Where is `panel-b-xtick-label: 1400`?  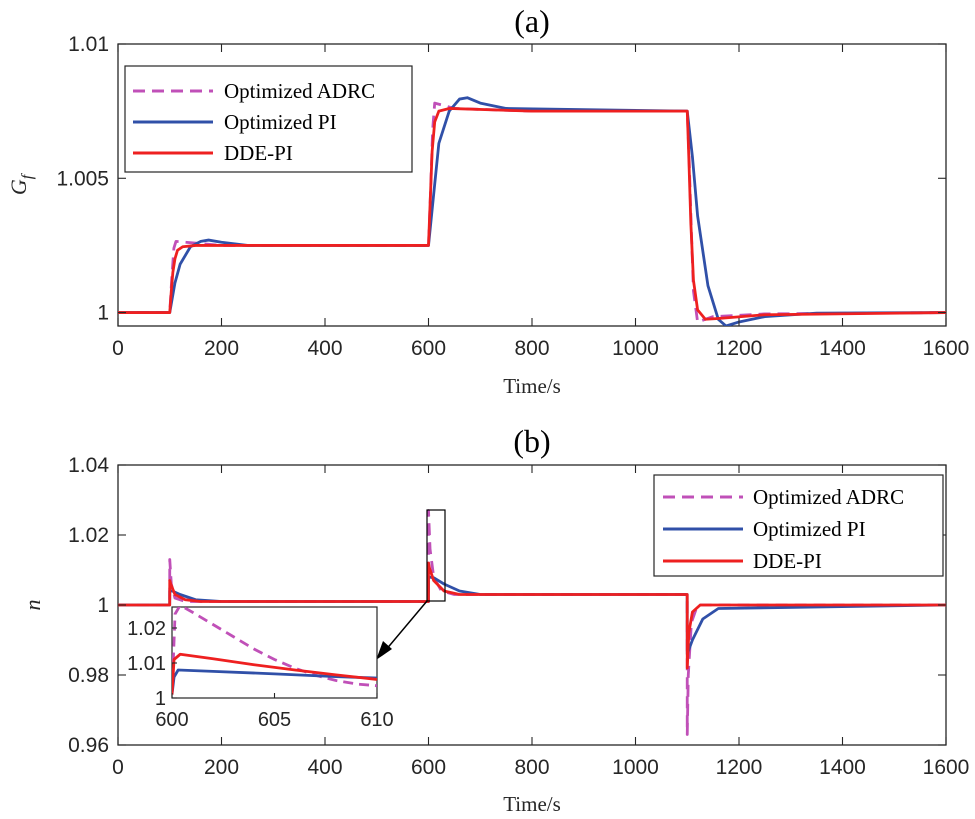 panel-b-xtick-label: 1400 is located at coordinates (842, 767).